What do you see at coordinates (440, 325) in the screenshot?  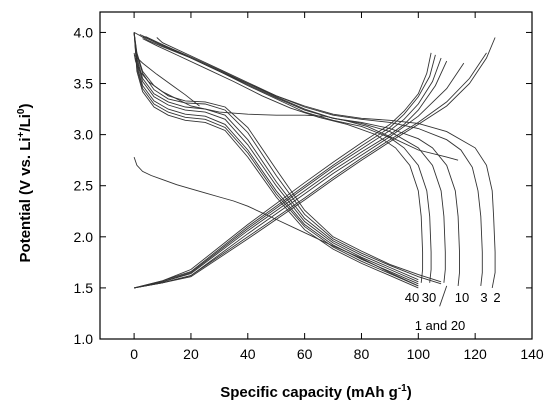 I see `annotation-cycle-1-and-20: 1 and 20` at bounding box center [440, 325].